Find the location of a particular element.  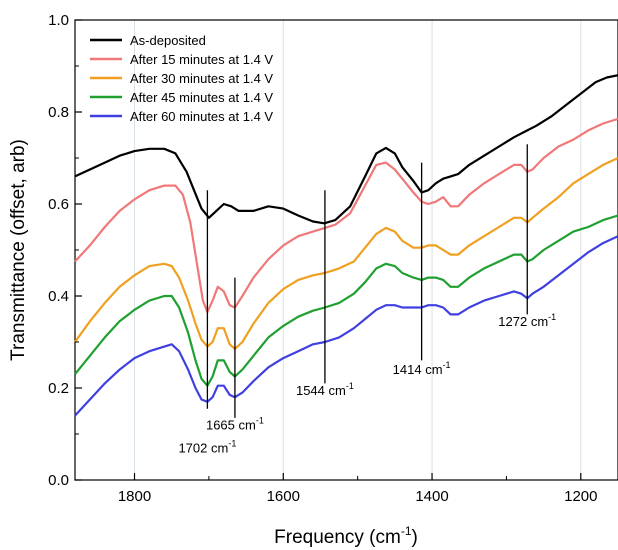

legend-label: As-deposited is located at coordinates (168, 40).